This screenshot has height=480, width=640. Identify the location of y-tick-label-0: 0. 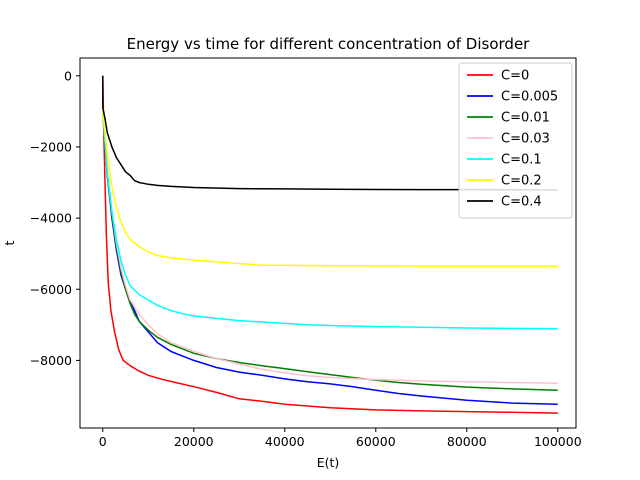
(68, 75).